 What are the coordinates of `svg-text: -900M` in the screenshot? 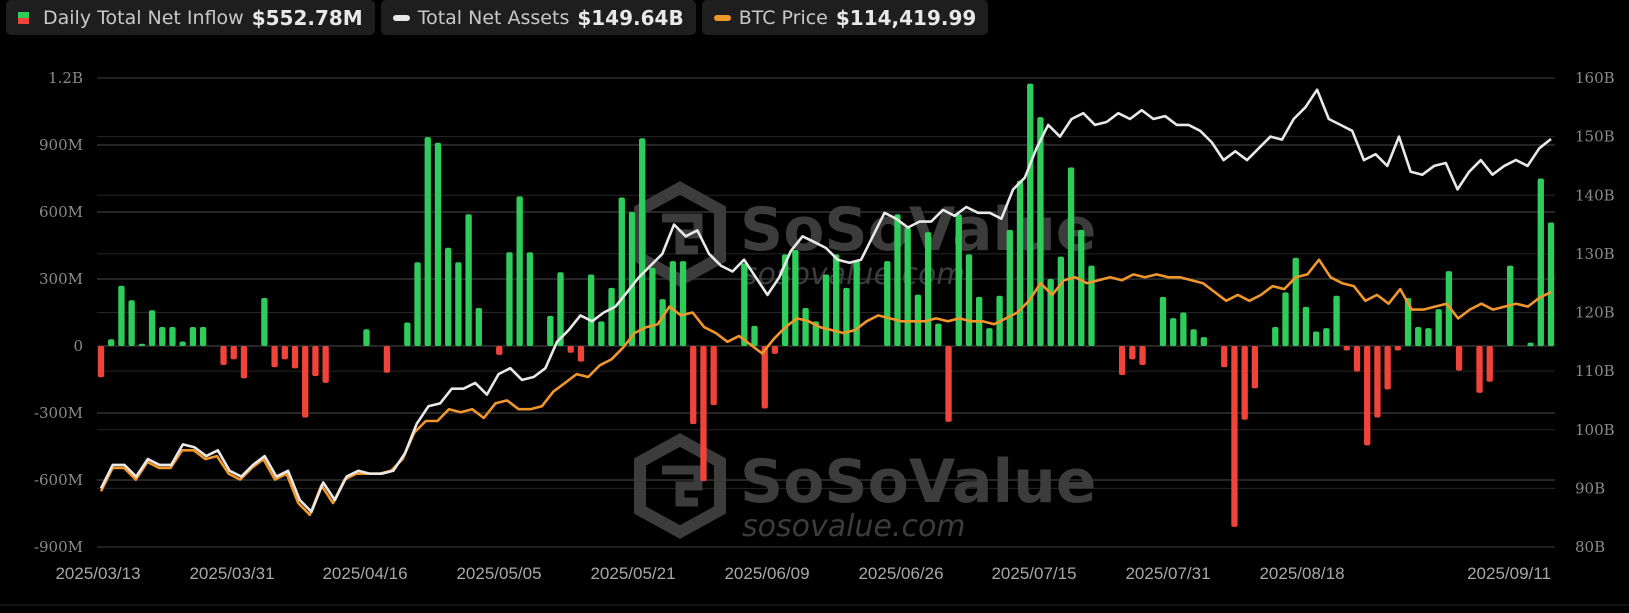 It's located at (58, 547).